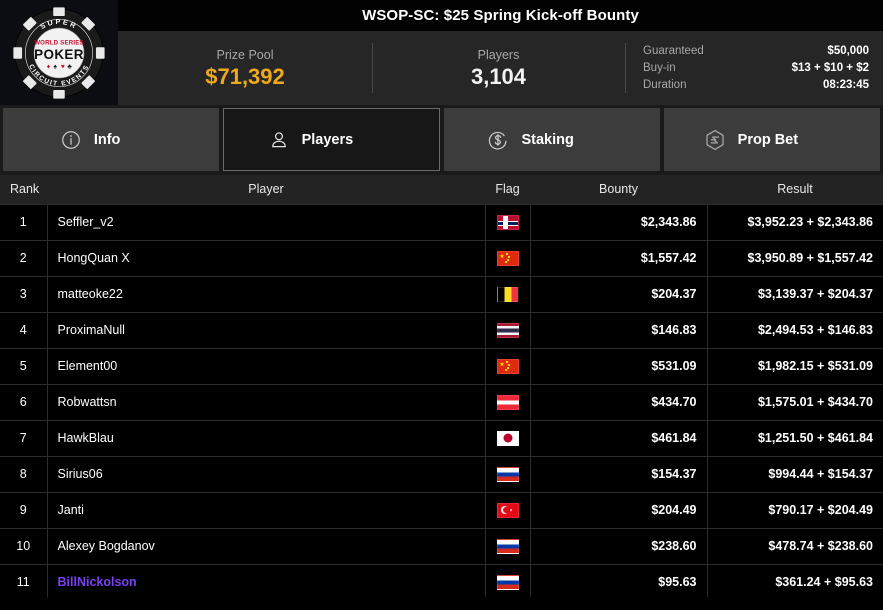 Image resolution: width=883 pixels, height=610 pixels. Describe the element at coordinates (845, 84) in the screenshot. I see `detail-duration-value: 08:23:45` at that location.